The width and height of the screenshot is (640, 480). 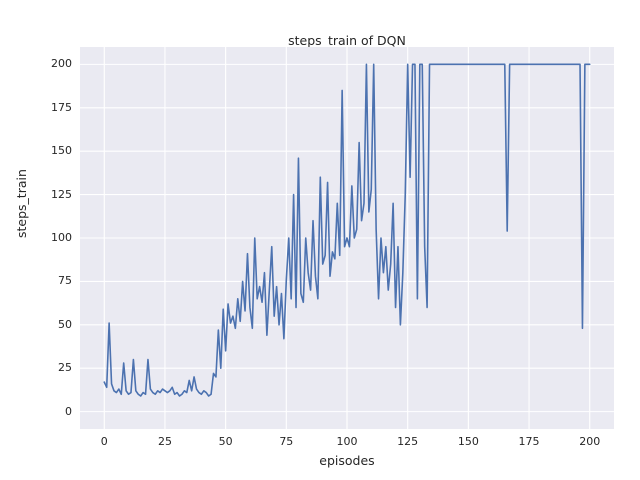 I want to click on x-tick-label: 75, so click(x=286, y=441).